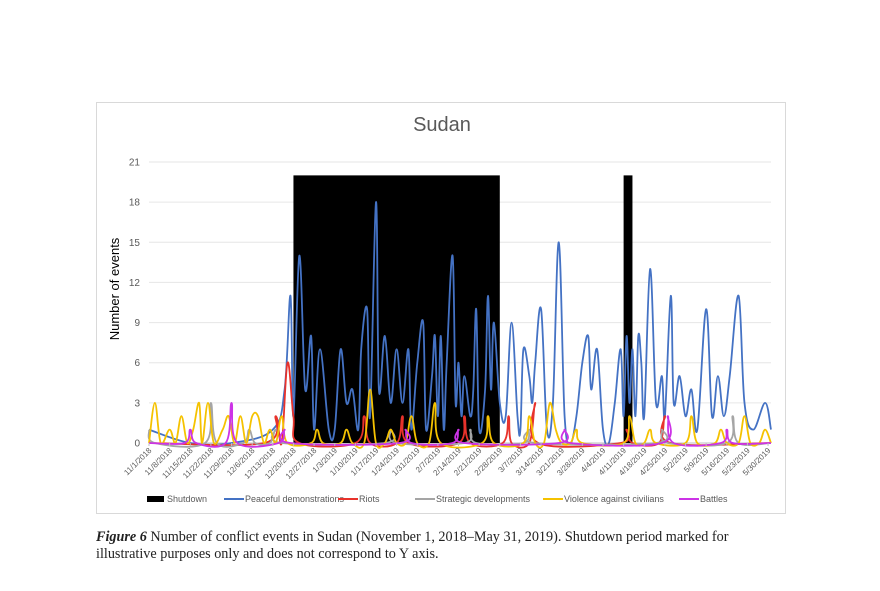 The height and width of the screenshot is (591, 880). Describe the element at coordinates (137, 444) in the screenshot. I see `y-tick-label: 0` at that location.